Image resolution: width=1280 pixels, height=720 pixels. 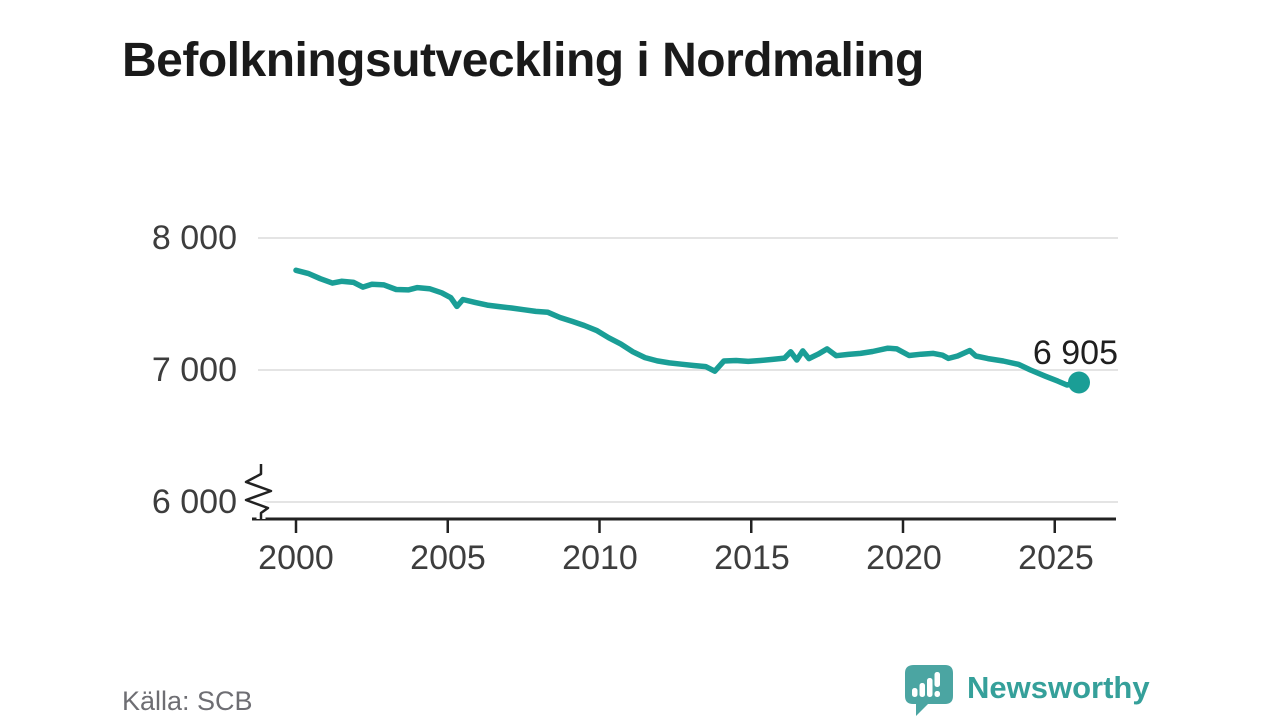 I want to click on x-axis-tick-marks, so click(x=675, y=526).